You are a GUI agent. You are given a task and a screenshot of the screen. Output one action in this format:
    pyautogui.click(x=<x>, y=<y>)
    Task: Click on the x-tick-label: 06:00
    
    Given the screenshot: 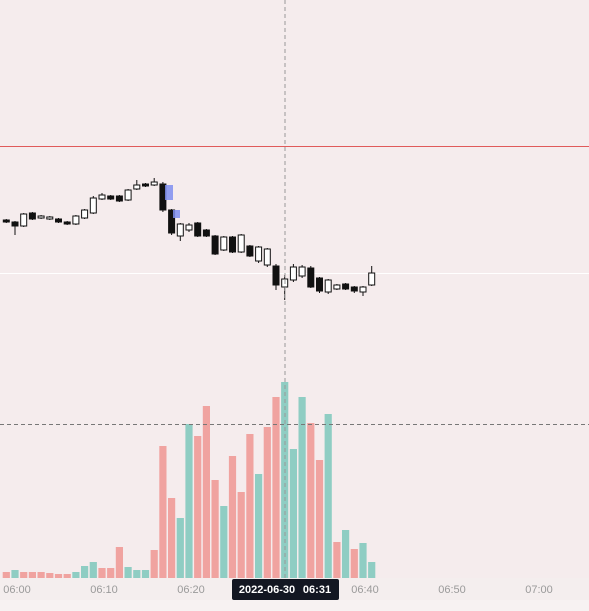 What is the action you would take?
    pyautogui.click(x=17, y=590)
    